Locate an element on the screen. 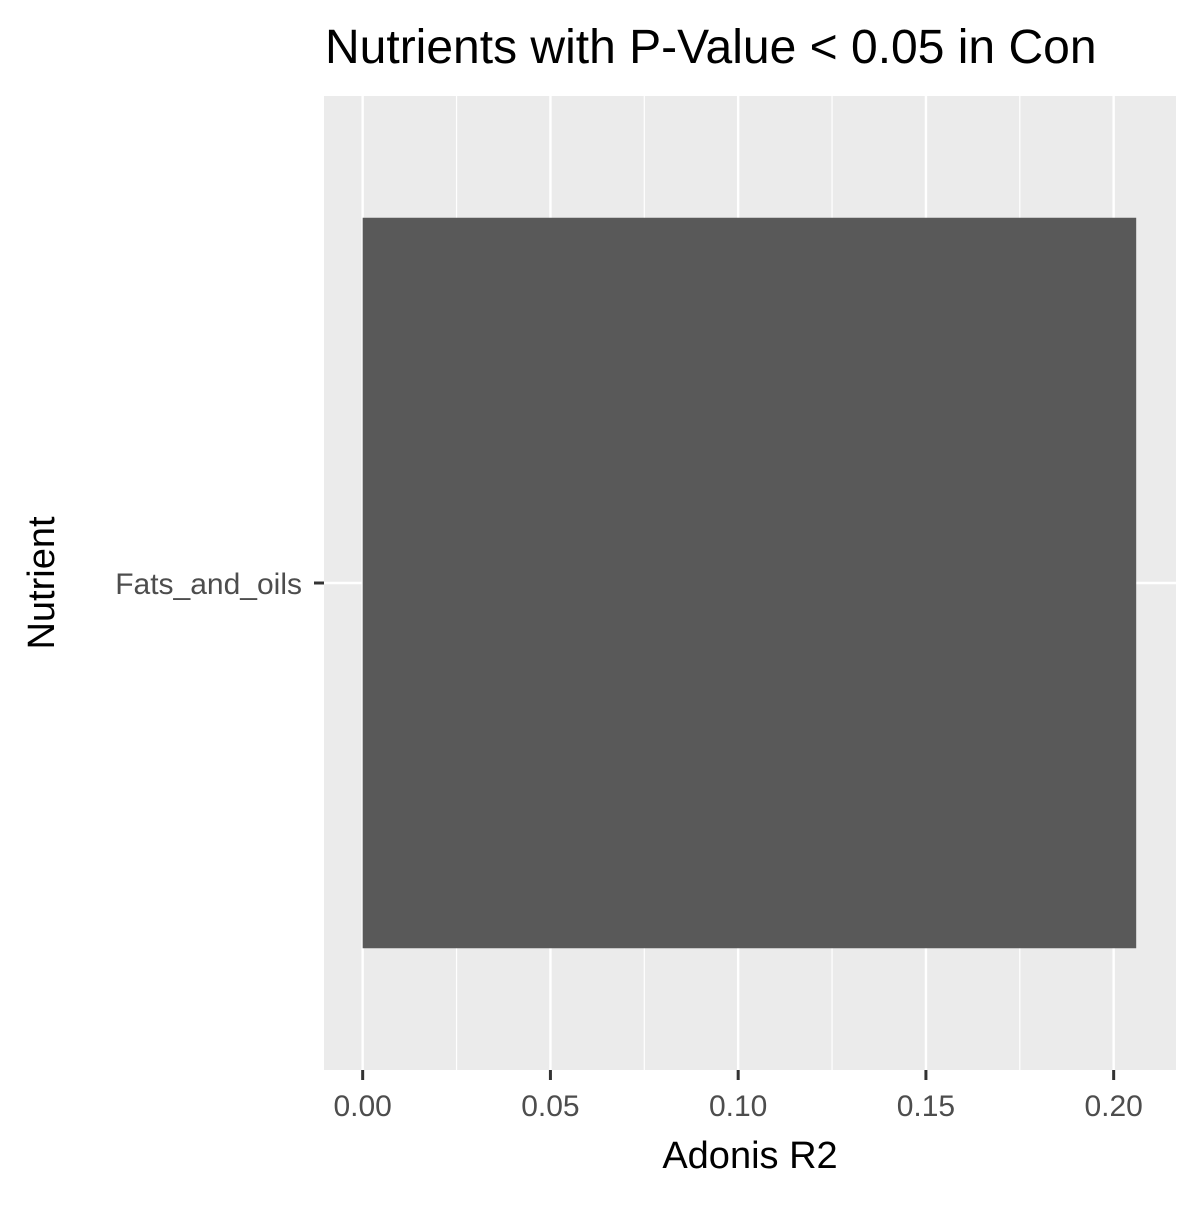 This screenshot has width=1200, height=1205. x-axis-title: Adonis R2 is located at coordinates (749, 1156).